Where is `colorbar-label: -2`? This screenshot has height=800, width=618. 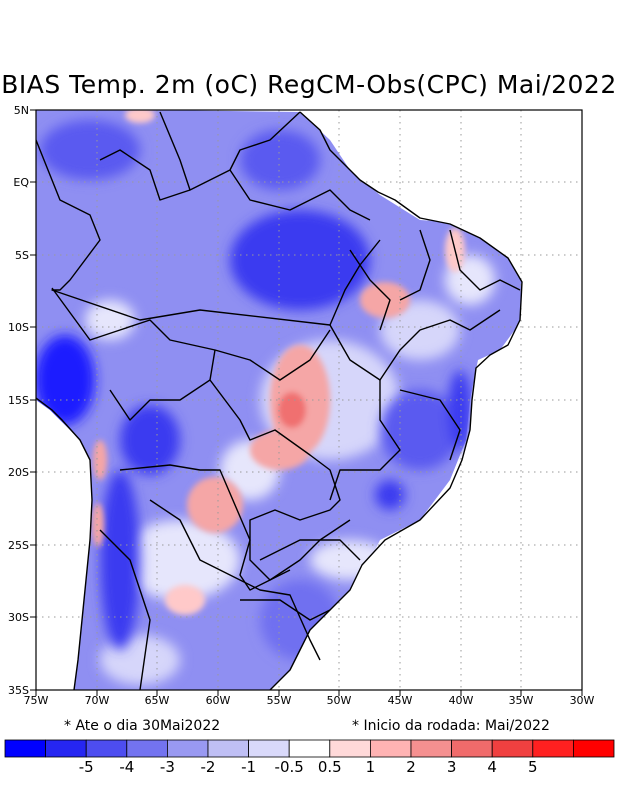 colorbar-label: -2 is located at coordinates (208, 767).